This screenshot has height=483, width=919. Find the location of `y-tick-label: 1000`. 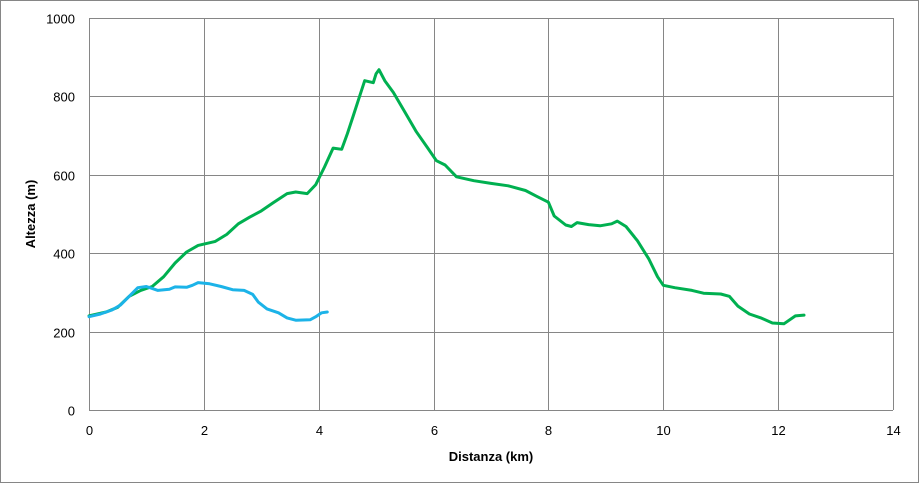

y-tick-label: 1000 is located at coordinates (60, 19).